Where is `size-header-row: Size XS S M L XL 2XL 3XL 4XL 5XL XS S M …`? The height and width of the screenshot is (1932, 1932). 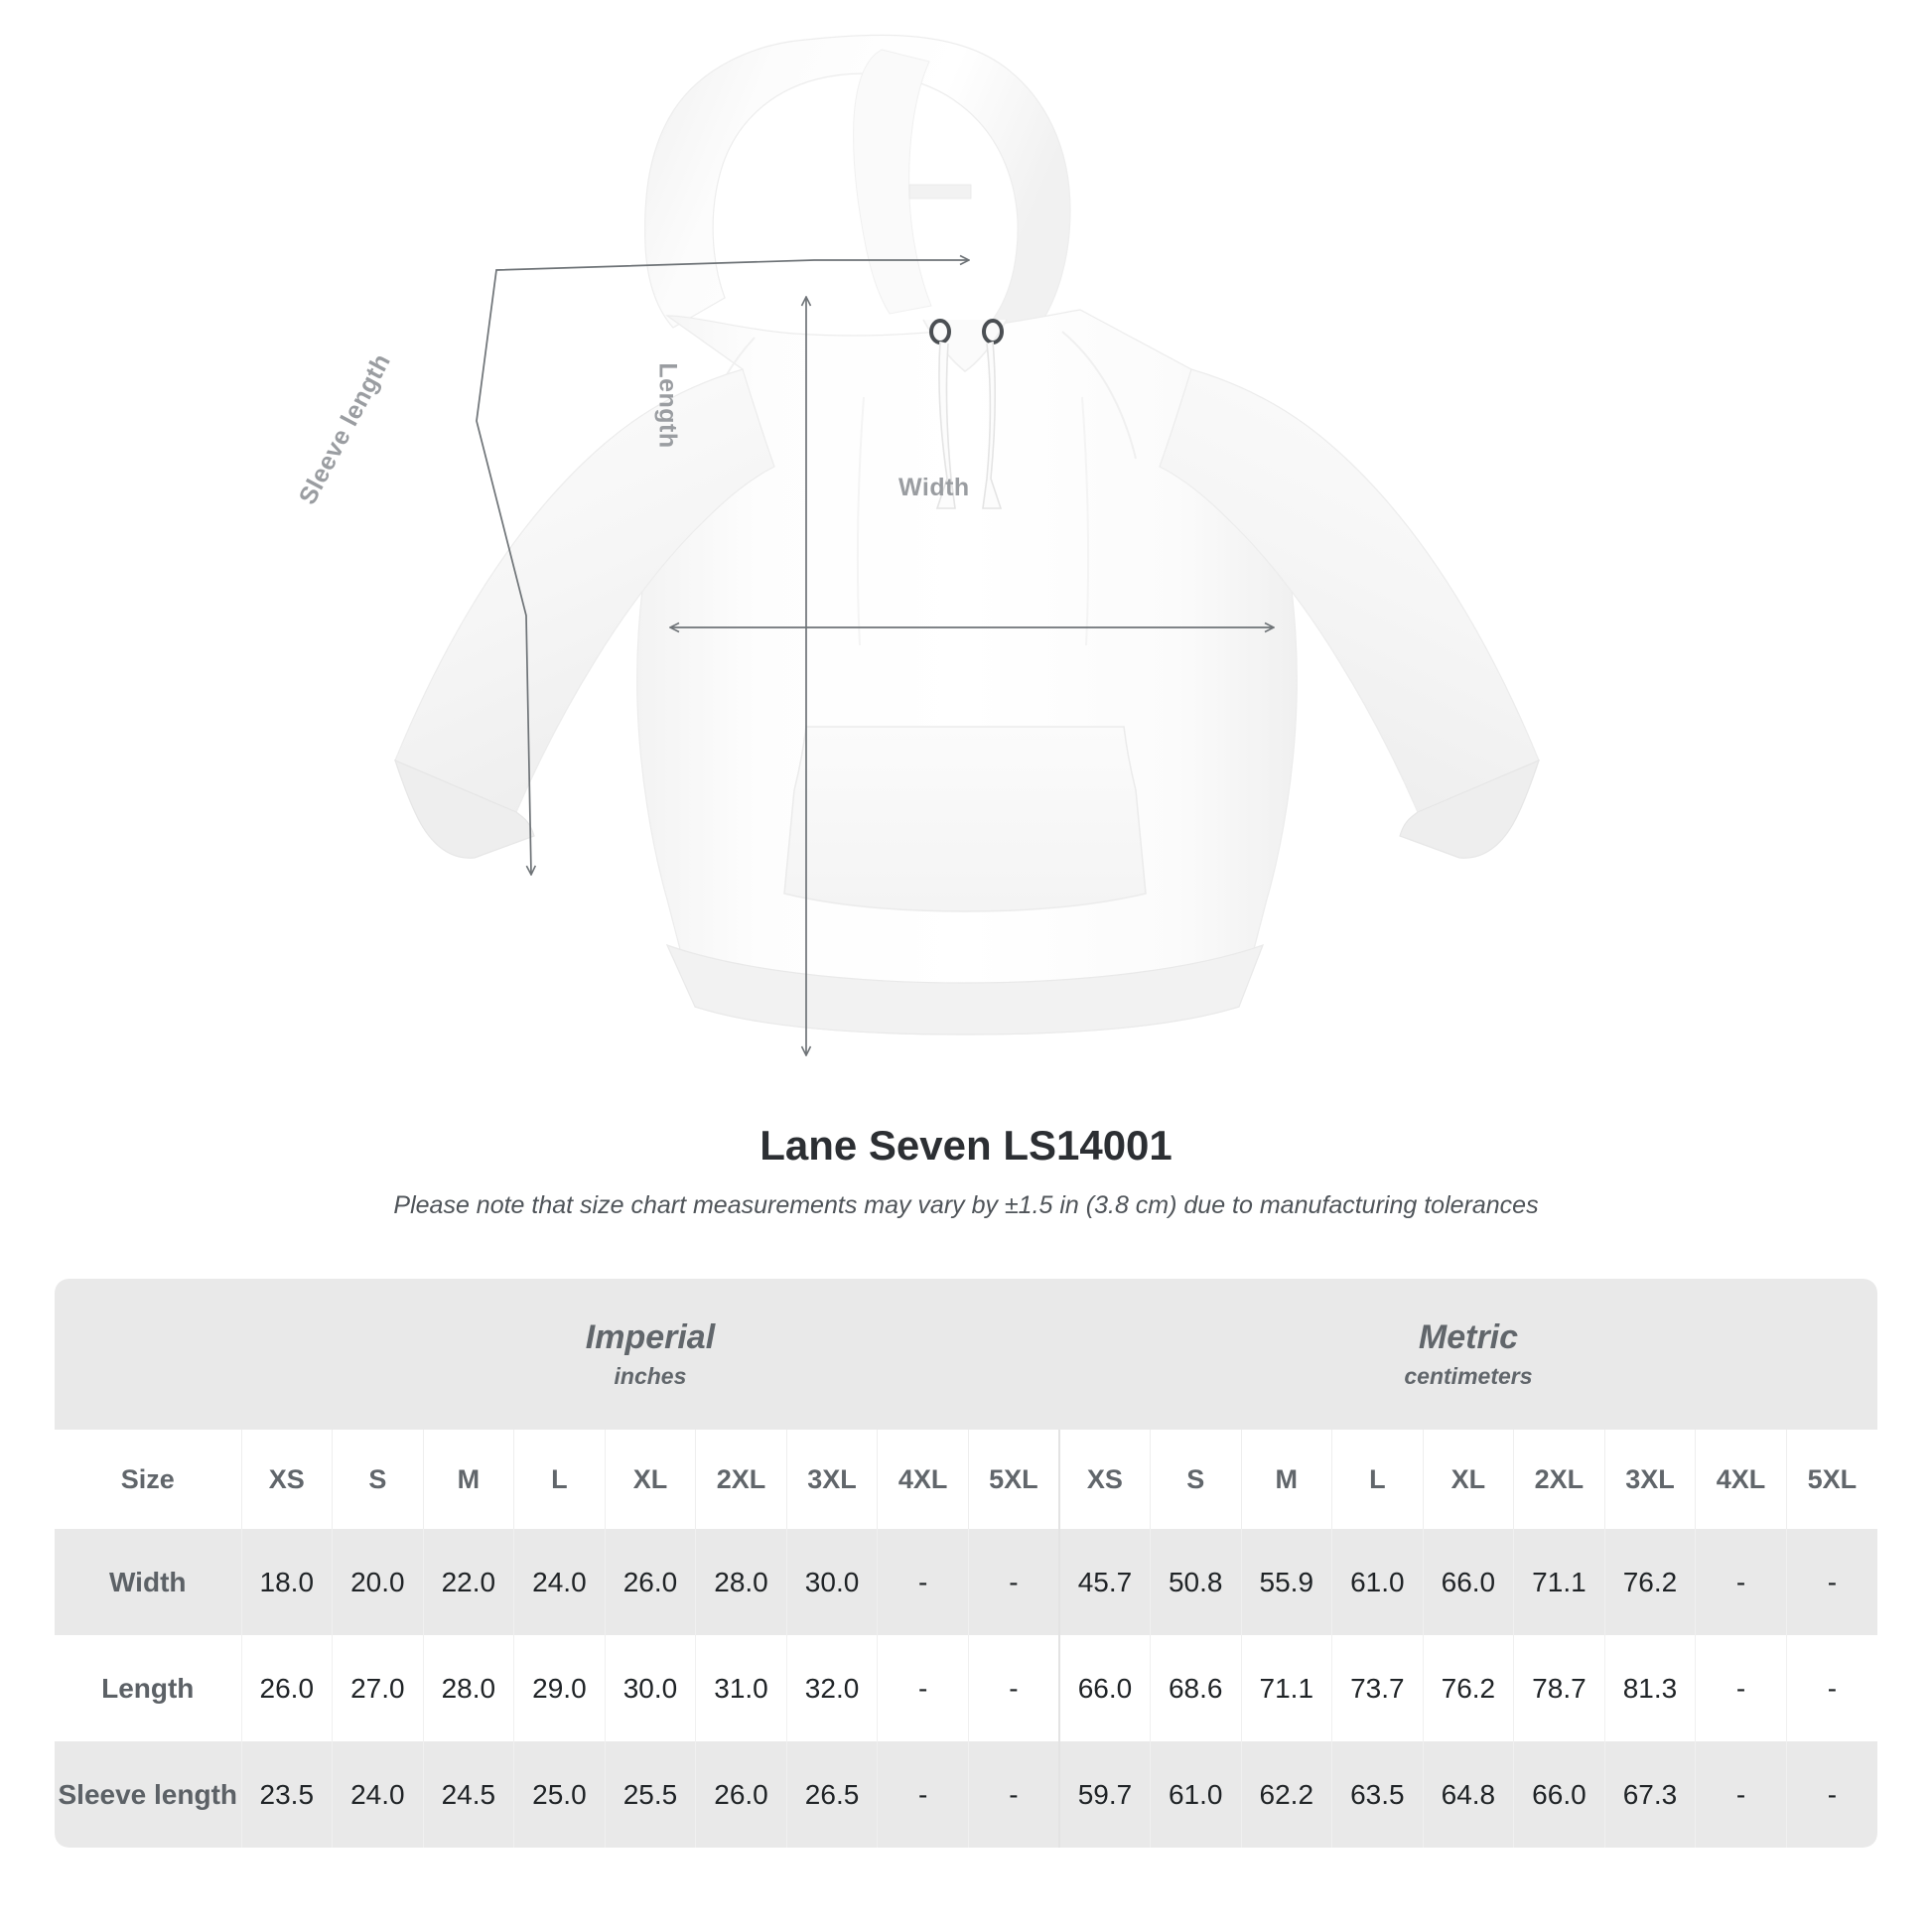
size-header-row: Size XS S M L XL 2XL 3XL 4XL 5XL XS S M … is located at coordinates (966, 1480).